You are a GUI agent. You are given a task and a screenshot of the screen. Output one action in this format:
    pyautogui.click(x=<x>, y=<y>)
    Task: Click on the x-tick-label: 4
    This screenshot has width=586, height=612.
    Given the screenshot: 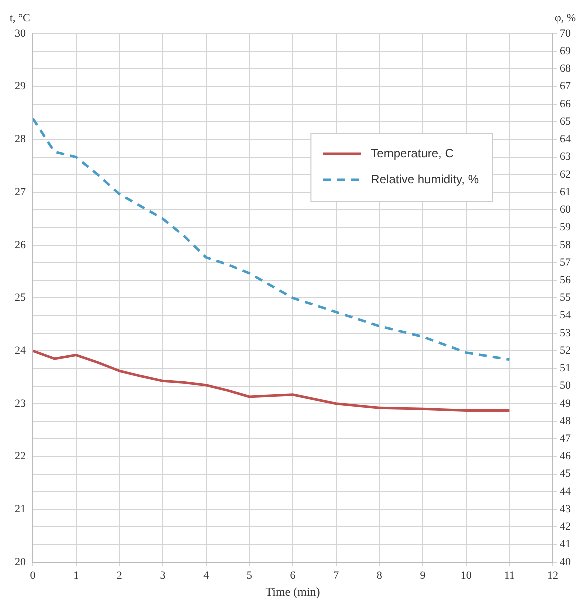 What is the action you would take?
    pyautogui.click(x=207, y=576)
    